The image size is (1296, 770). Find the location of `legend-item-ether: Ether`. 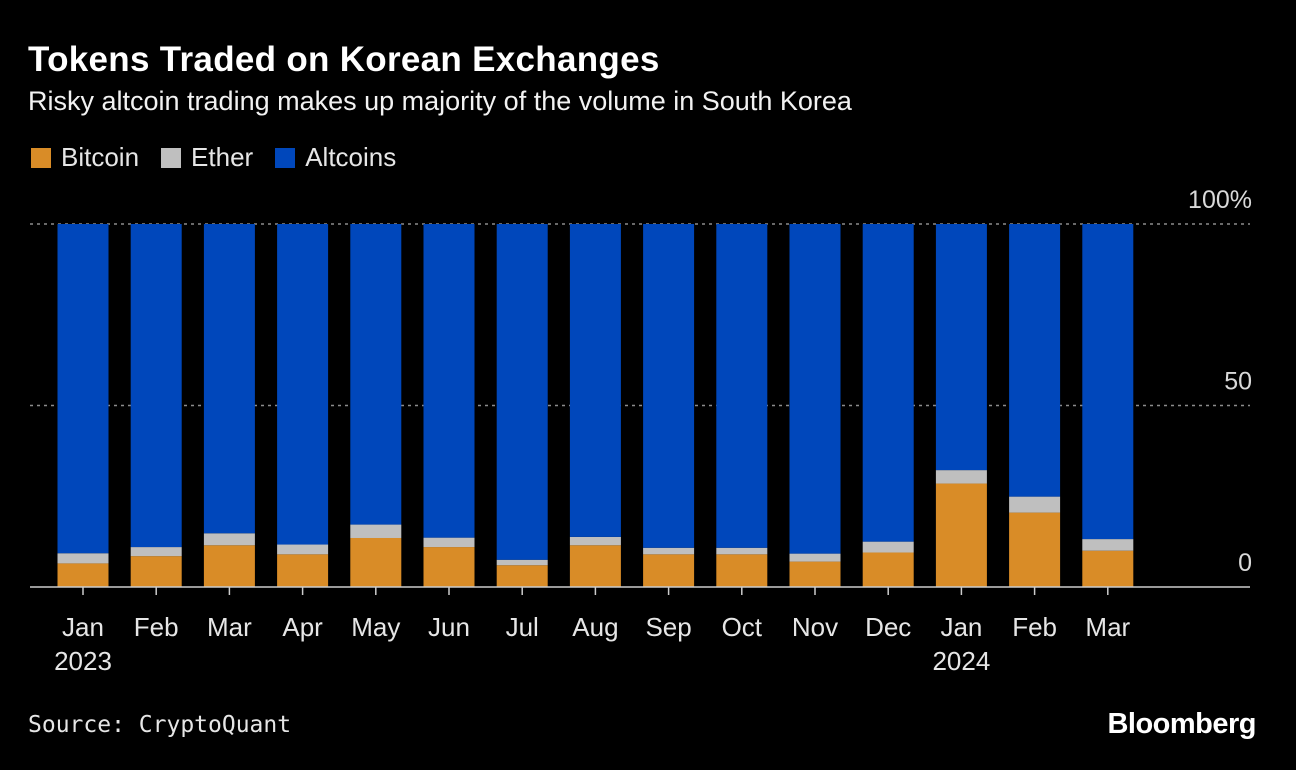

legend-item-ether: Ether is located at coordinates (207, 157).